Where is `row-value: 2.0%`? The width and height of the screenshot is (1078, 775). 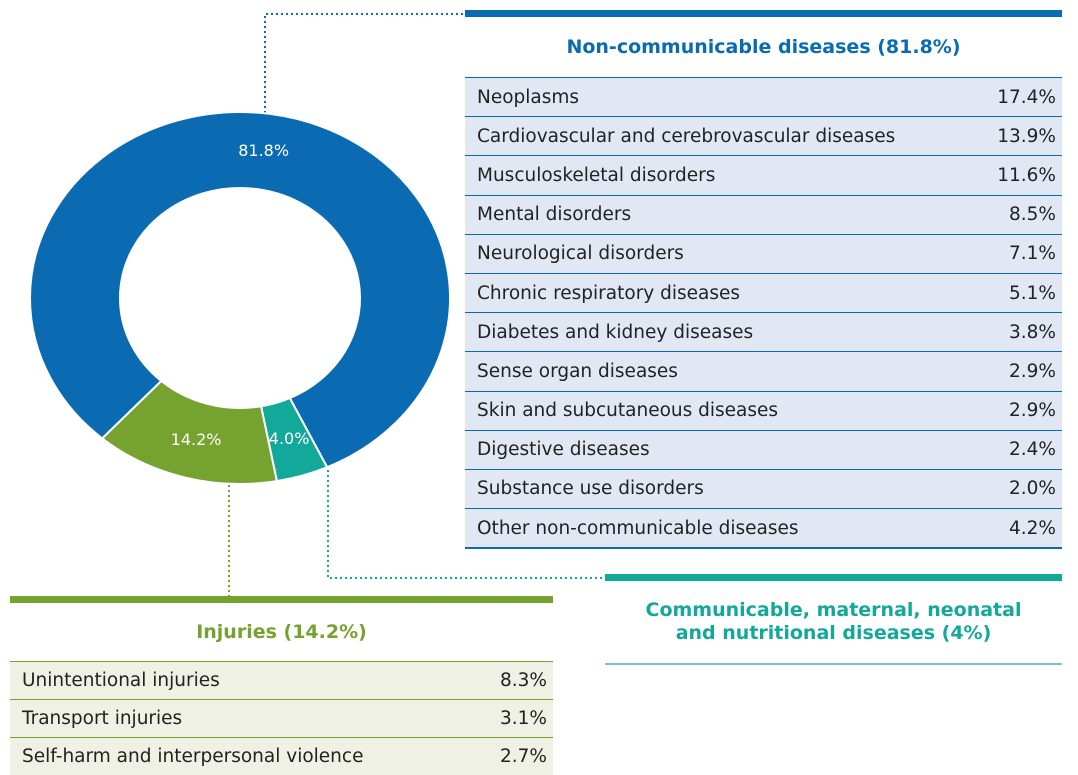 row-value: 2.0% is located at coordinates (1032, 489).